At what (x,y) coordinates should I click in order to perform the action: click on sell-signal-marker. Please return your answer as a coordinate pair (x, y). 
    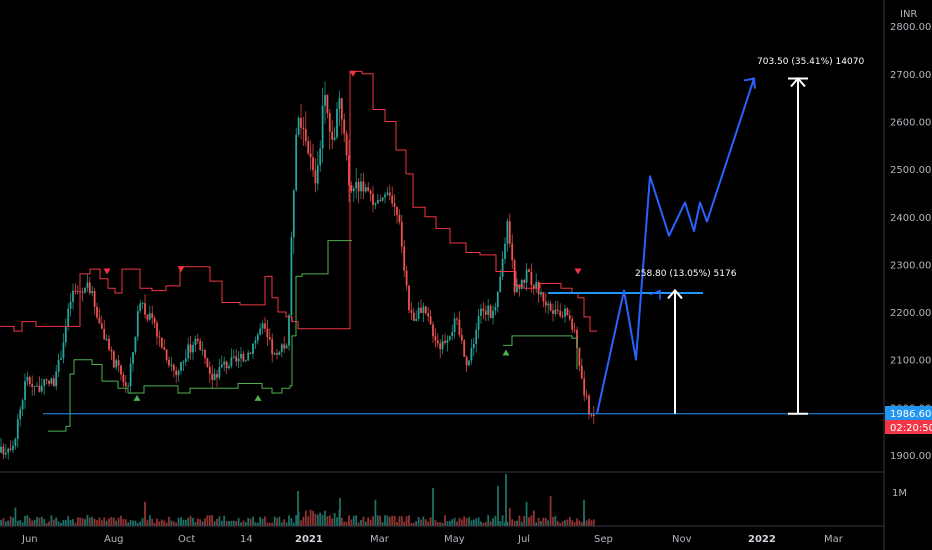
    Looking at the image, I should click on (181, 269).